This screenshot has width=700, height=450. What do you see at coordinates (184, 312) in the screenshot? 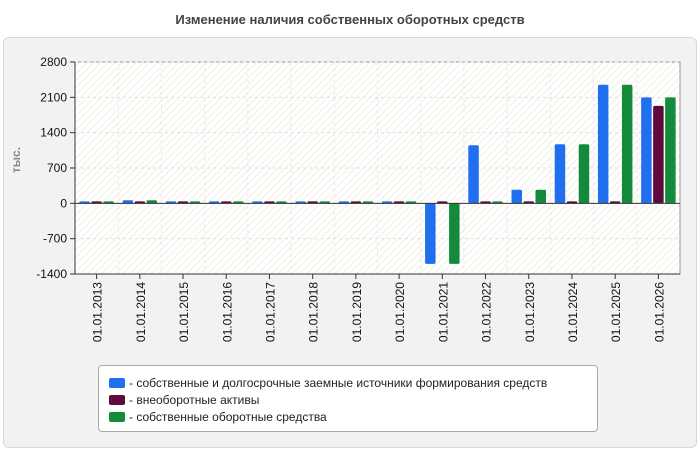
I see `x-tick-label: 01.01.2015` at bounding box center [184, 312].